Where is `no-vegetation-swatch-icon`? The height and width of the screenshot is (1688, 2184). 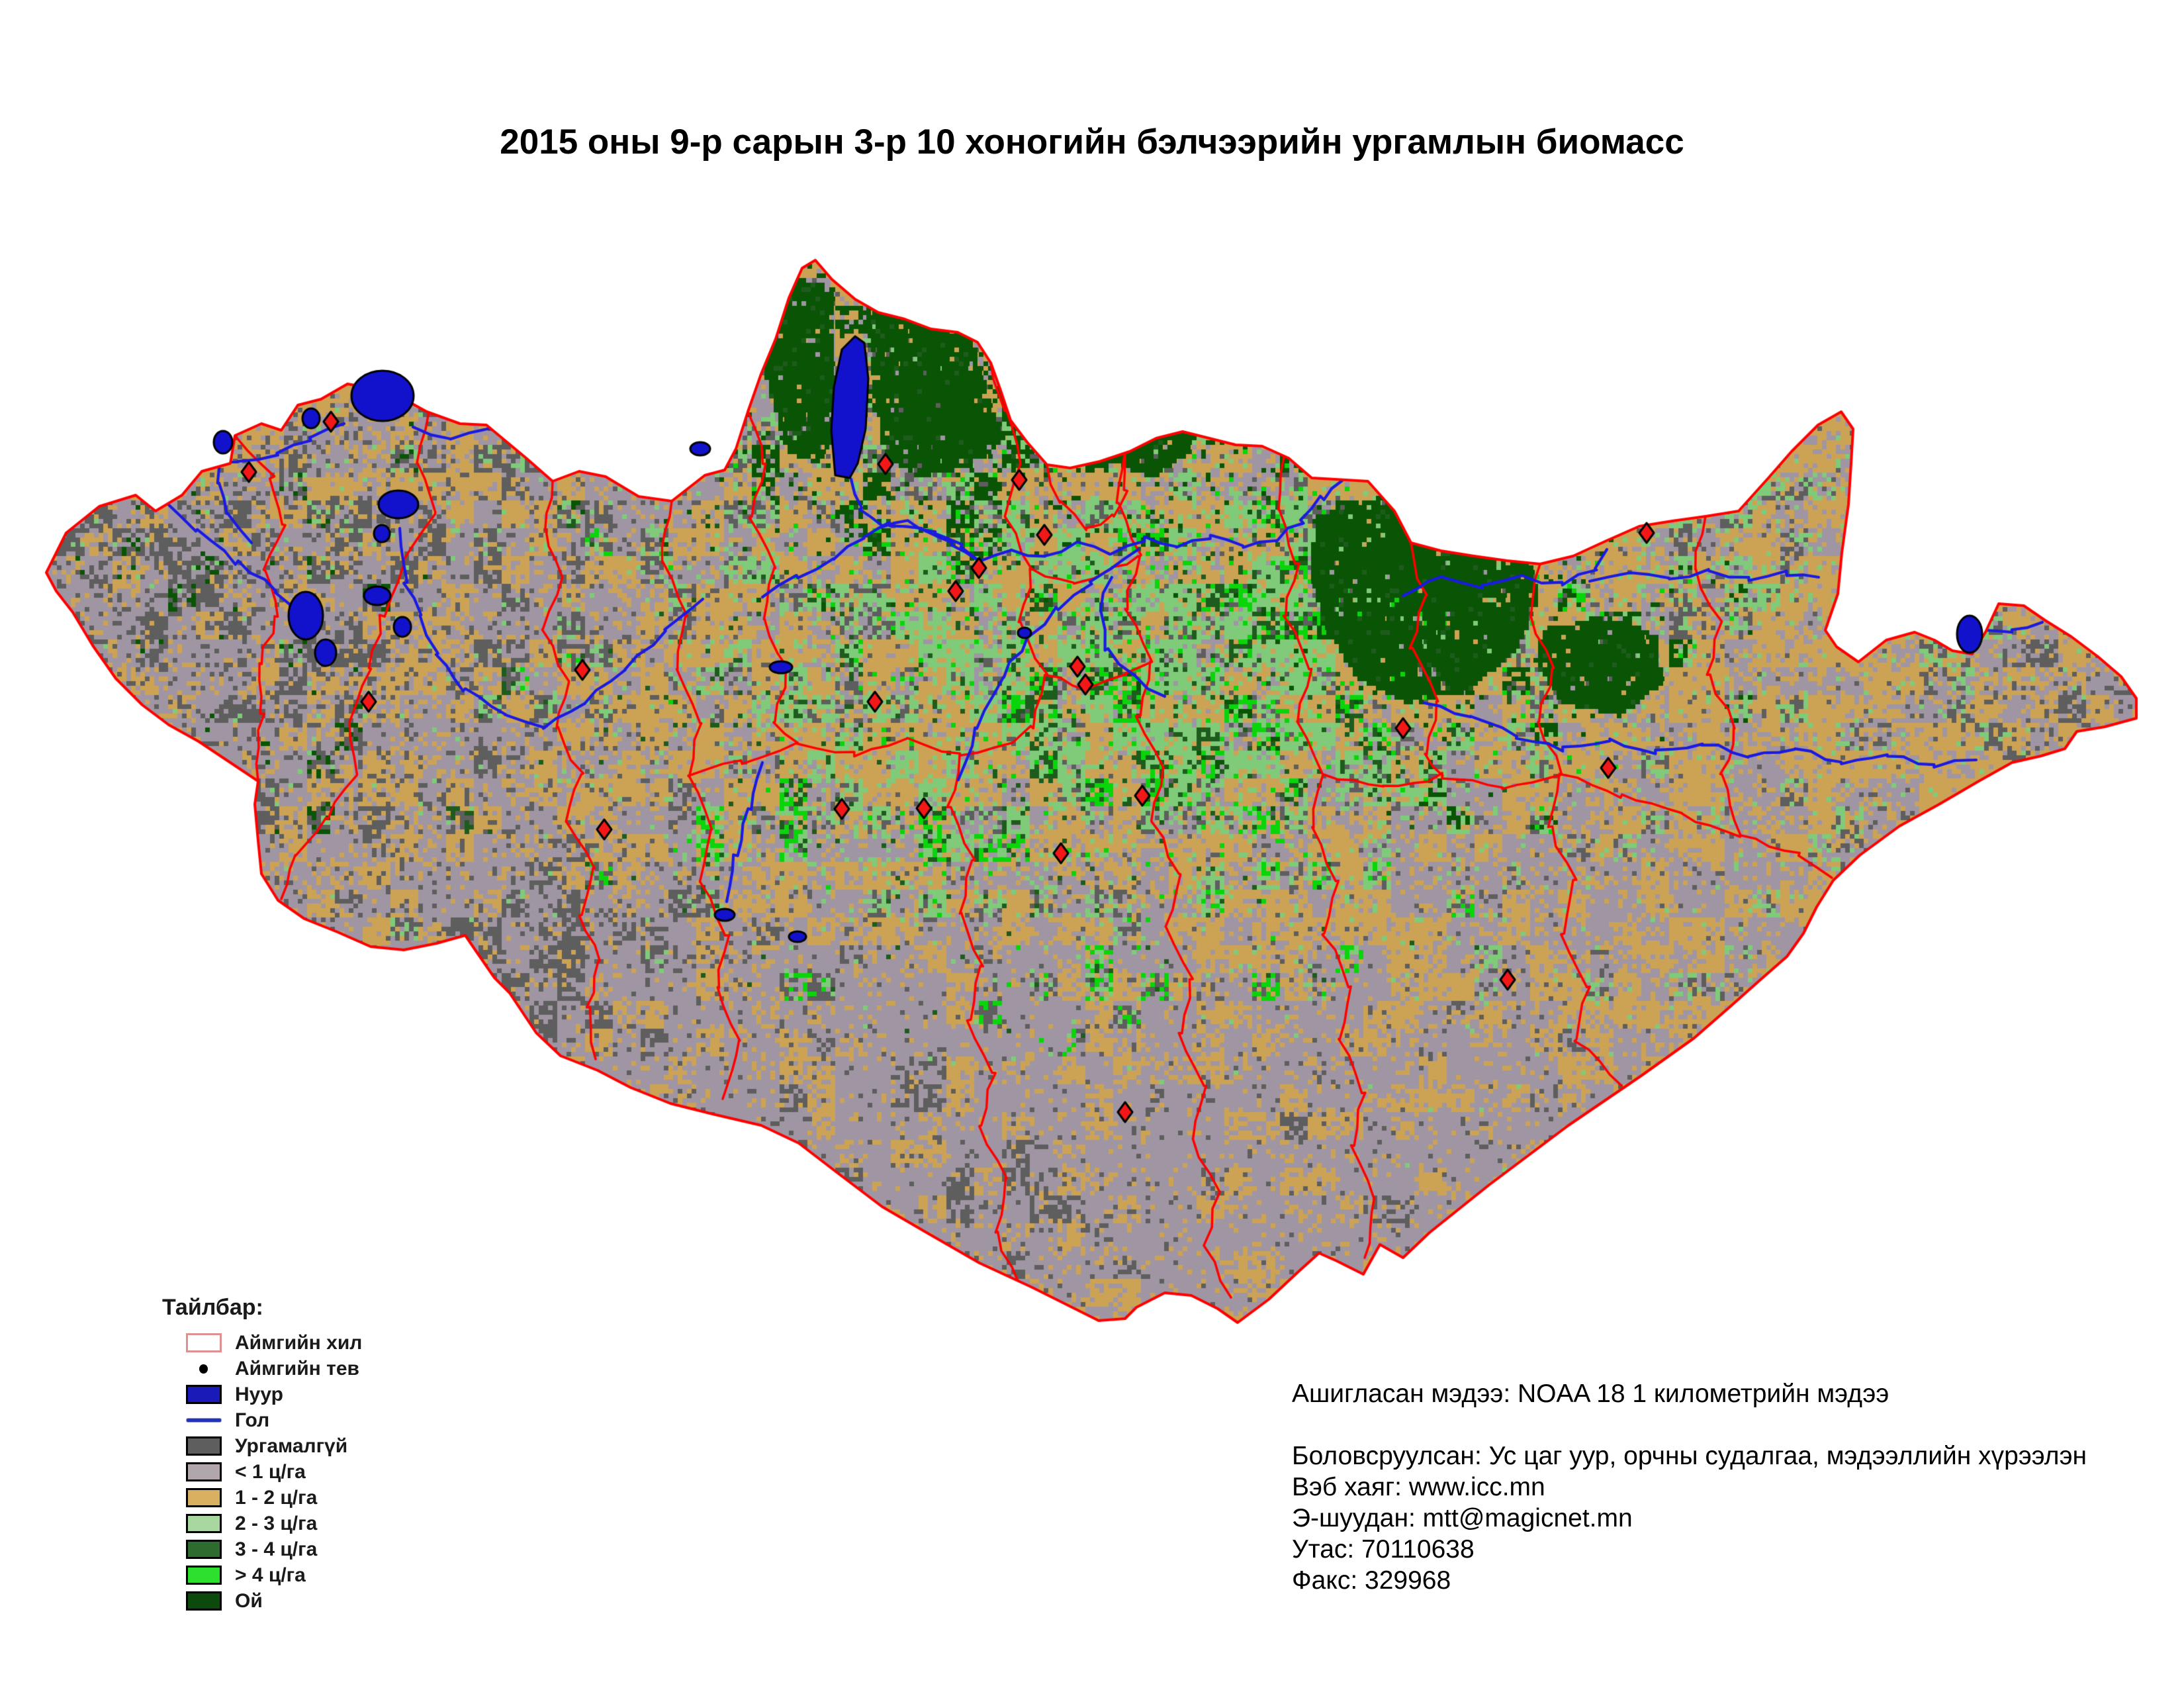 no-vegetation-swatch-icon is located at coordinates (204, 1446).